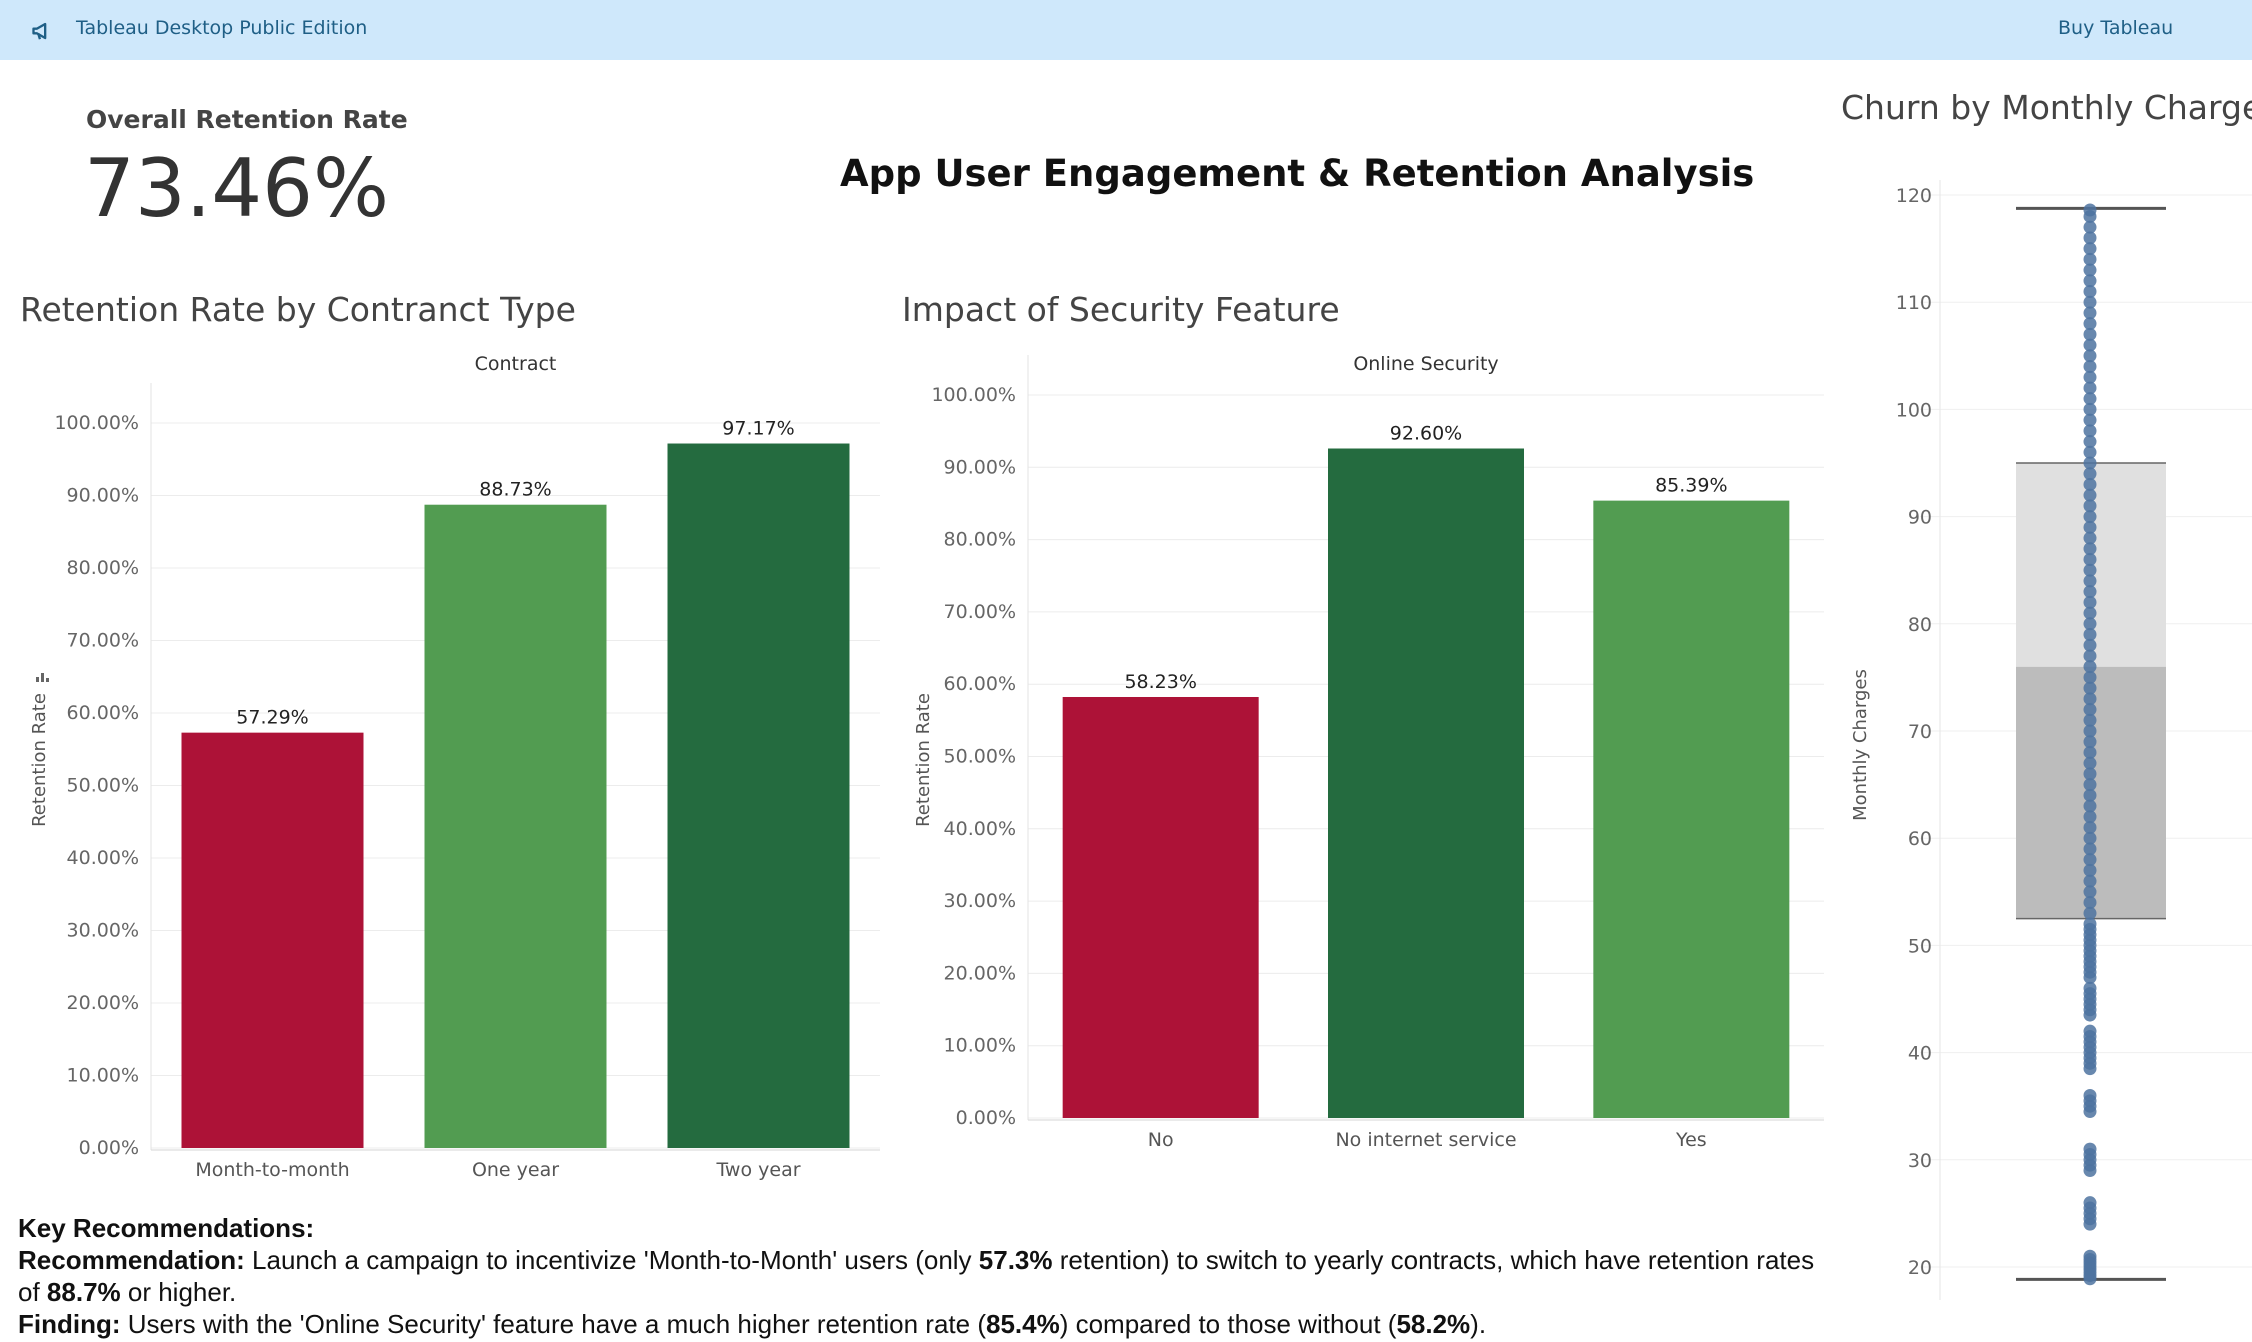  What do you see at coordinates (1160, 682) in the screenshot?
I see `data-label: 58.23%` at bounding box center [1160, 682].